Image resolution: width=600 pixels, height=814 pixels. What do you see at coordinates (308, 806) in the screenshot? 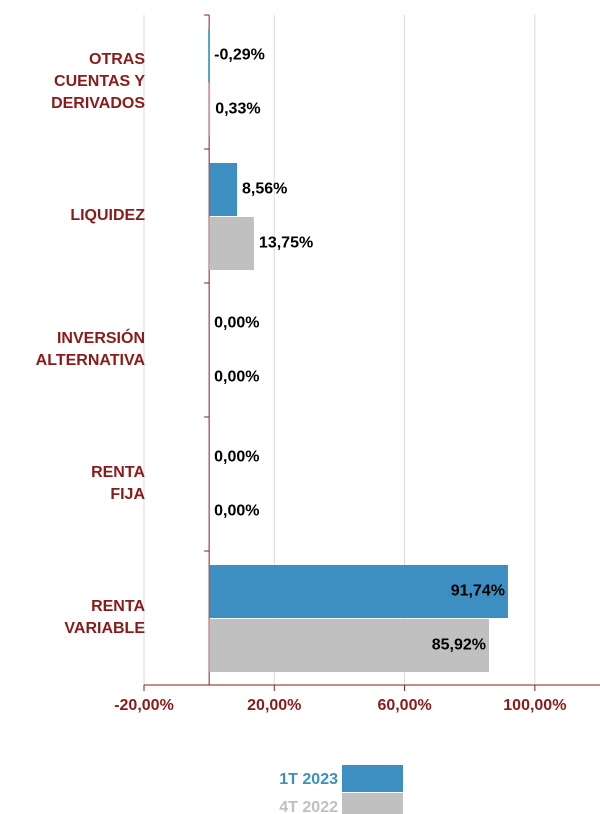
I see `legend-label: 4T 2022` at bounding box center [308, 806].